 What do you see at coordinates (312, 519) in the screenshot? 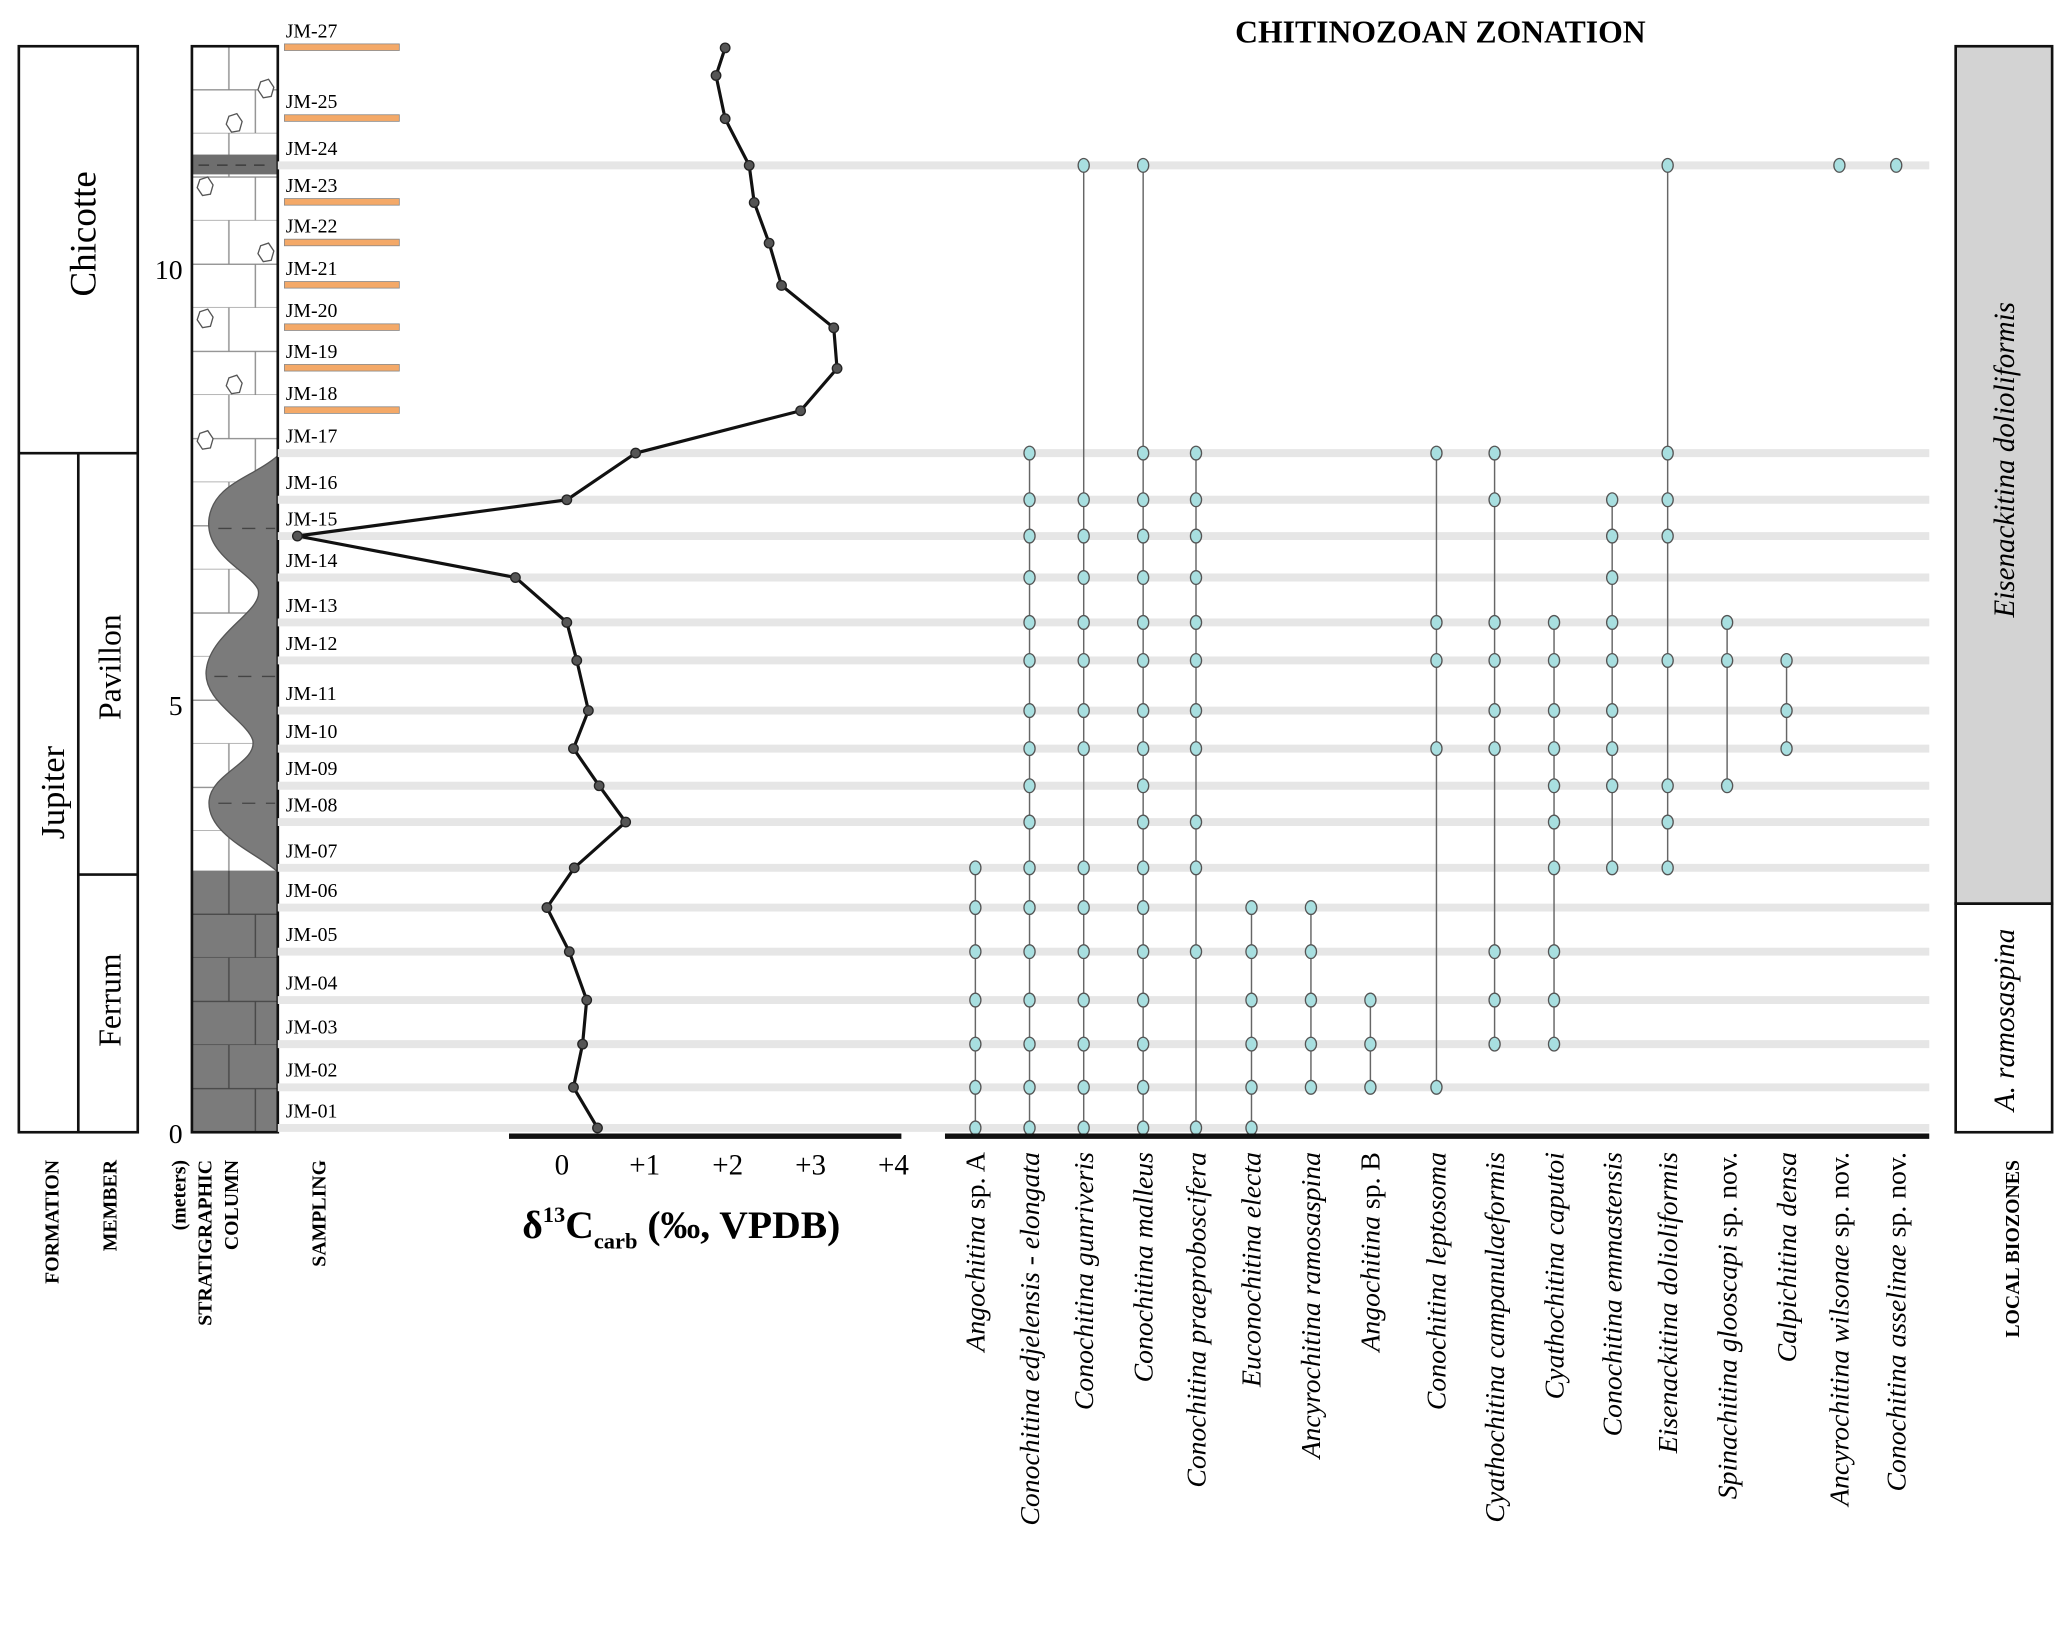
I see `sample-label: JM-15` at bounding box center [312, 519].